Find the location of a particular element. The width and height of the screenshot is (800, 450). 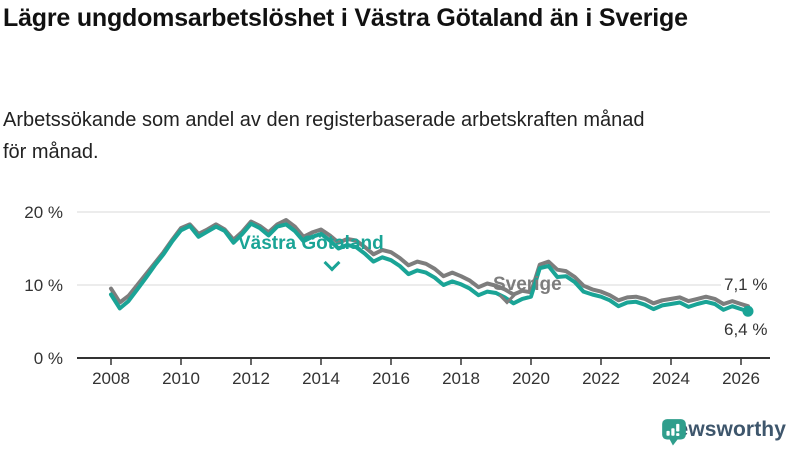

series-label-sverige: Sverige is located at coordinates (527, 284).